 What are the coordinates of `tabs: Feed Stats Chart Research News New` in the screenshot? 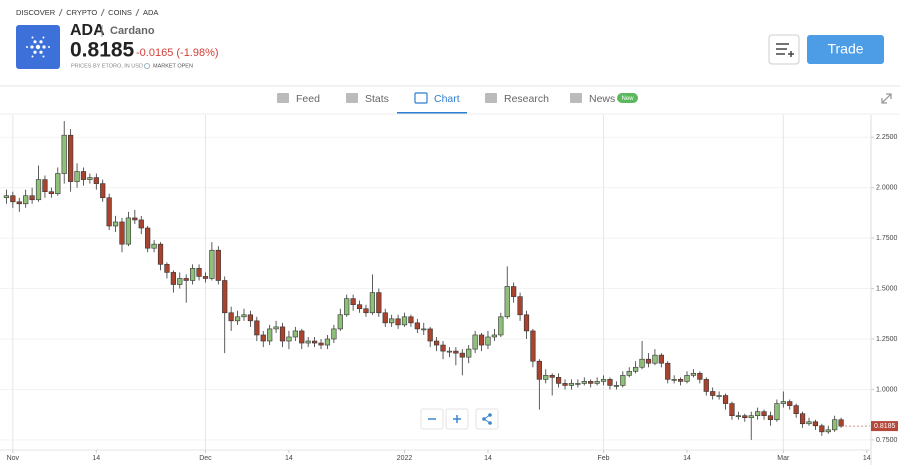 It's located at (457, 103).